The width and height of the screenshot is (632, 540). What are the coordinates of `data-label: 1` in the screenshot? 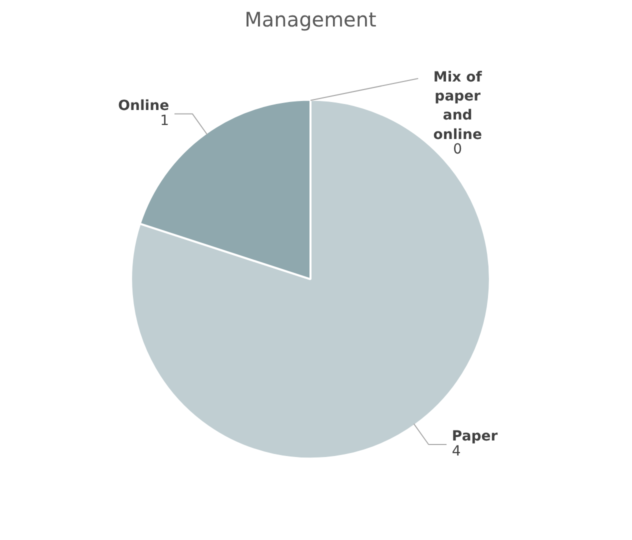 It's located at (165, 120).